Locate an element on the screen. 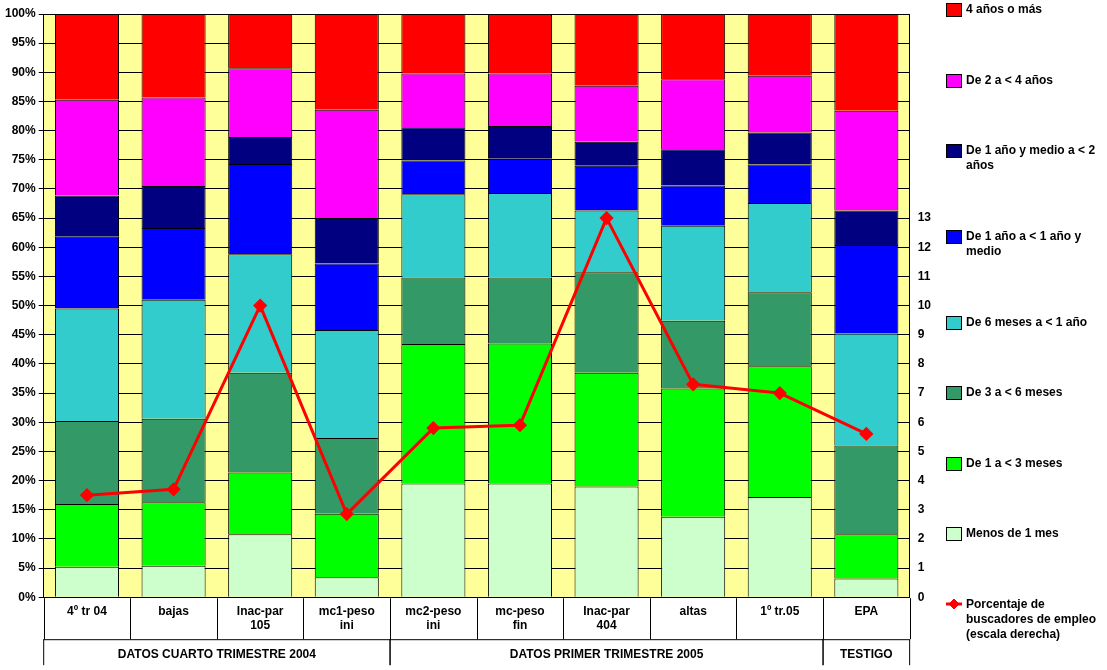  x-tick-label: mc-peso fin is located at coordinates (520, 618).